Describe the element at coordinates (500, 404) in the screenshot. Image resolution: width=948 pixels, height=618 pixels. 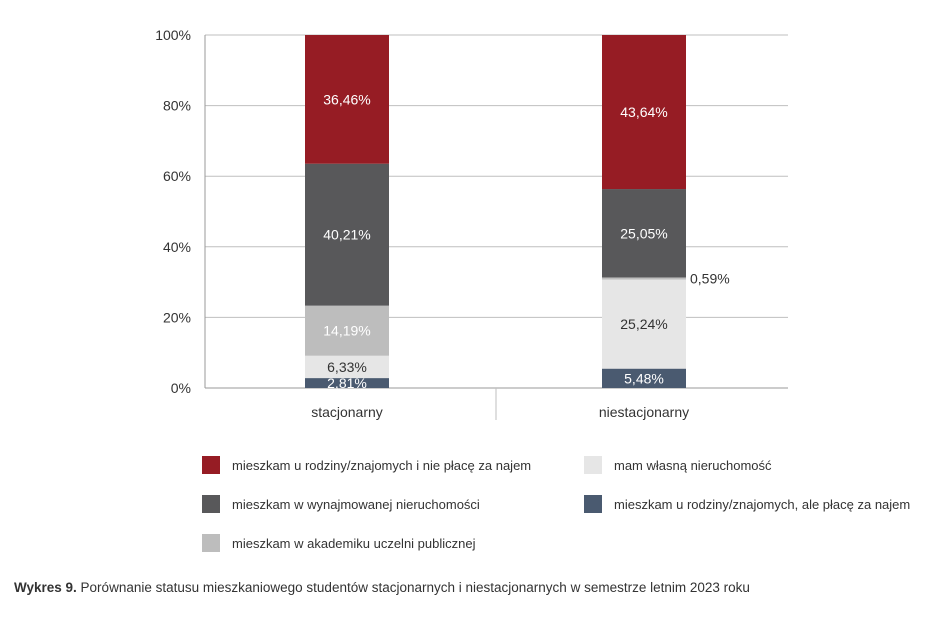
I see `x-axis: stacjonarny niestacjonarny` at that location.